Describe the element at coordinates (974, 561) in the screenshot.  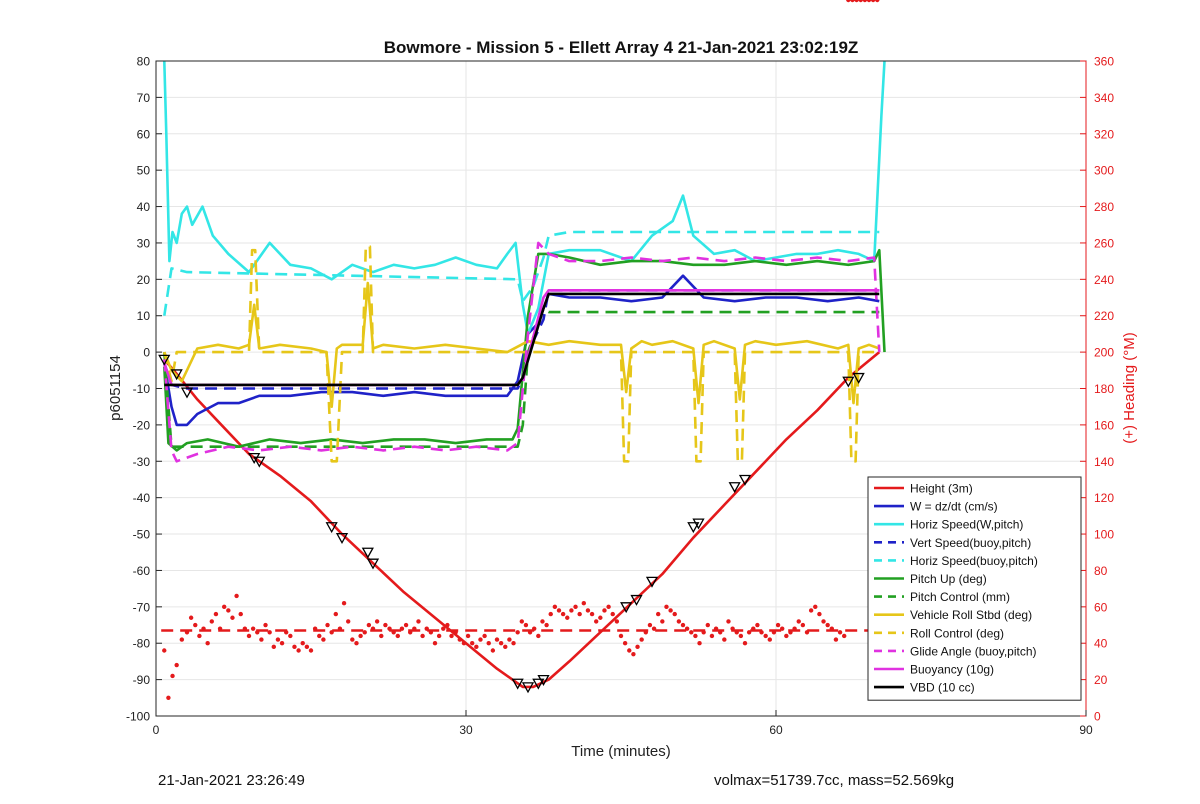
I see `legend-label-4: Horiz Speed(buoy,pitch)` at that location.